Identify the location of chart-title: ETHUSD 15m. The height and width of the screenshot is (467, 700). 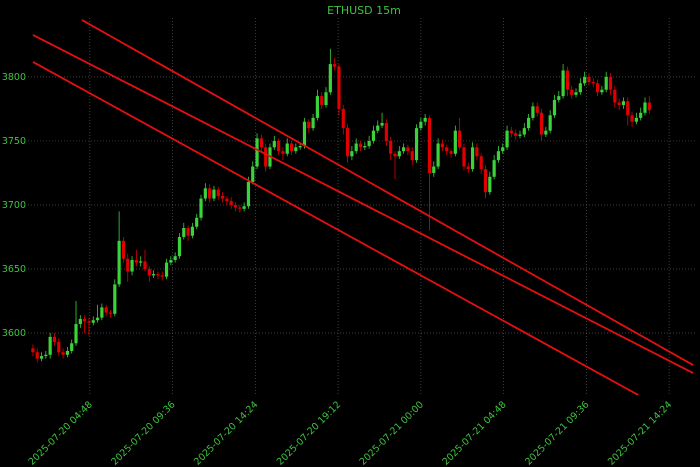
(364, 10).